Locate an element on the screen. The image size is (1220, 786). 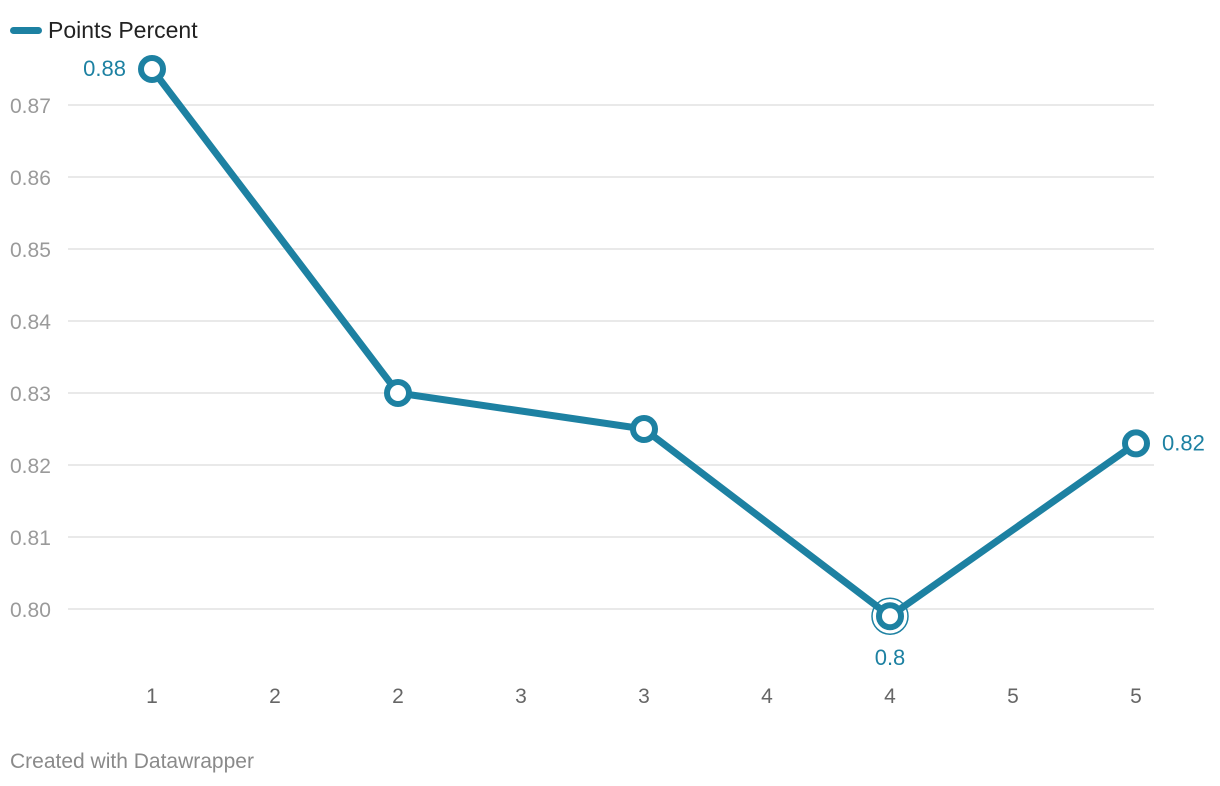
y-tick-label: 0.83 is located at coordinates (30, 394).